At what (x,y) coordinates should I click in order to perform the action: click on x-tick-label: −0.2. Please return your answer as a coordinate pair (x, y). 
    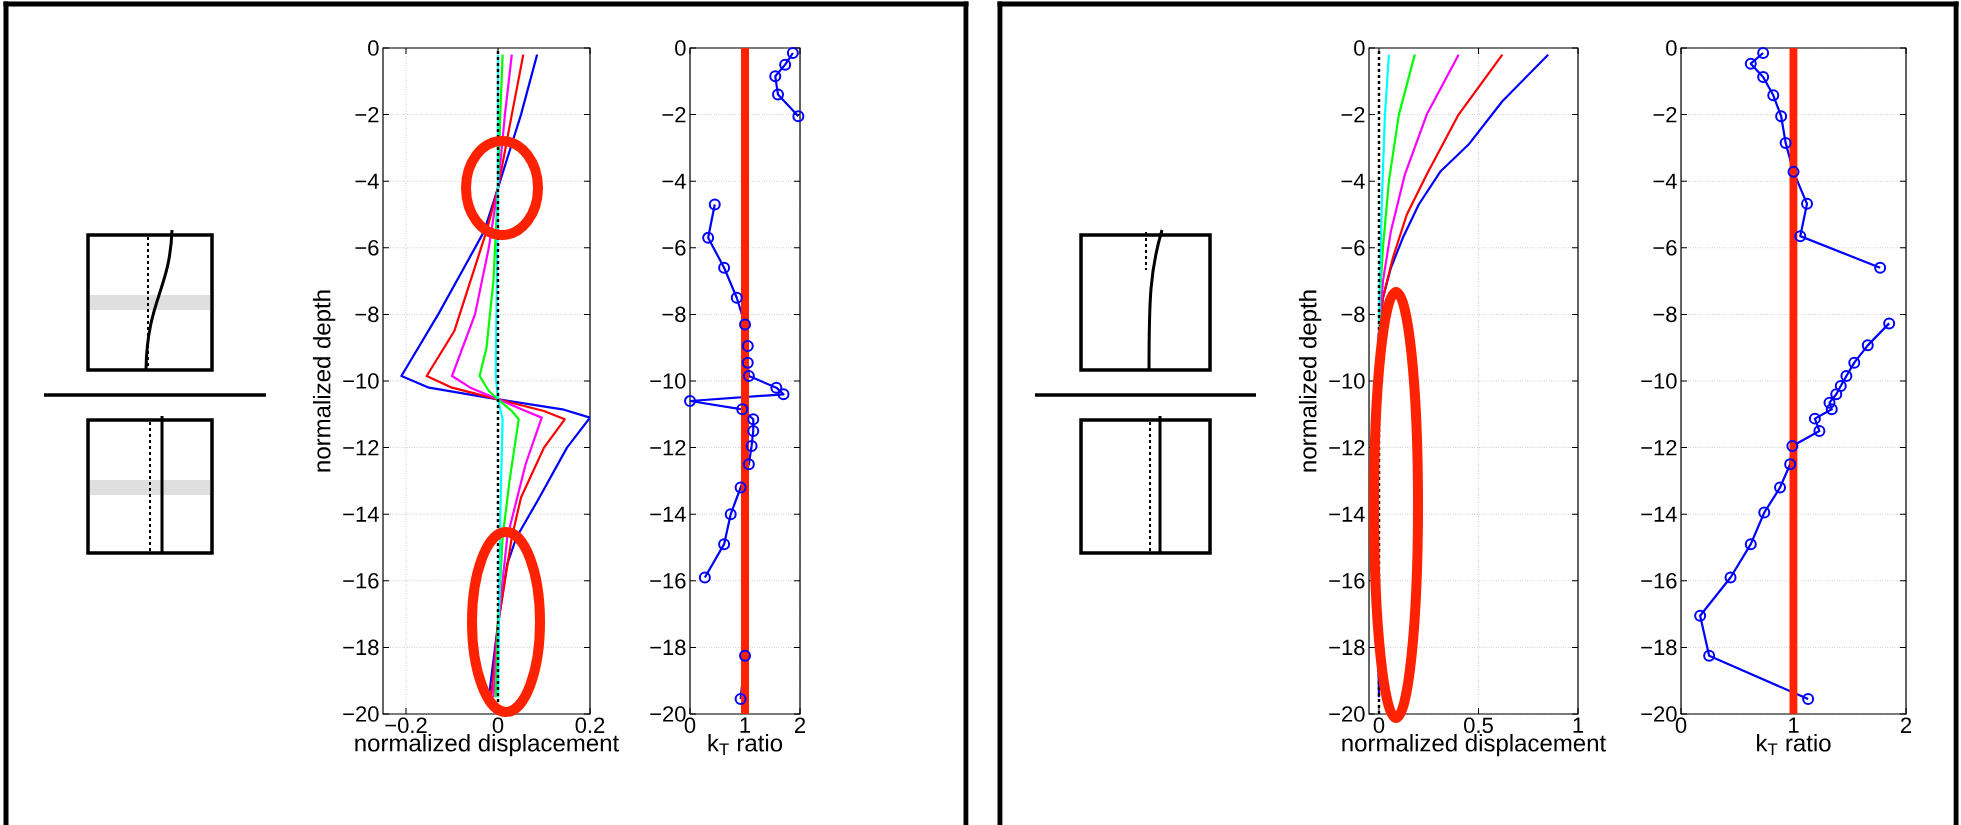
    Looking at the image, I should click on (406, 725).